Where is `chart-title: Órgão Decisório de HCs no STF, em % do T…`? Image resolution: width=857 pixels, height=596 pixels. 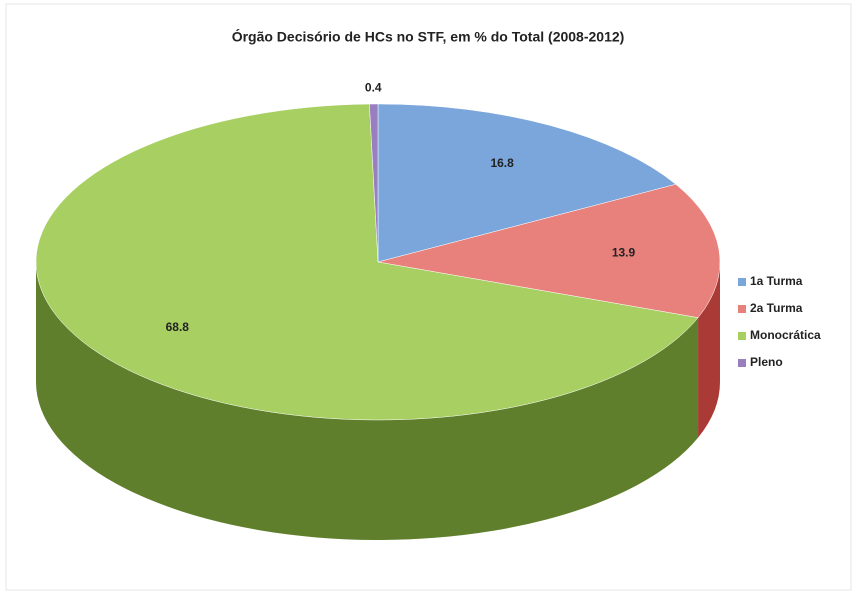 chart-title: Órgão Decisório de HCs no STF, em % do T… is located at coordinates (428, 36).